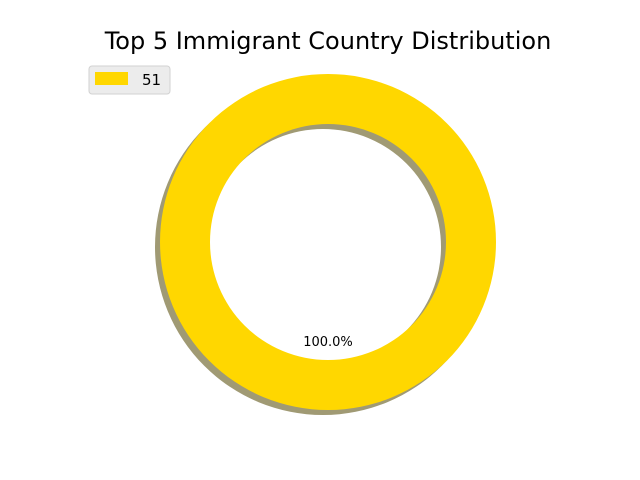 The width and height of the screenshot is (640, 480). I want to click on chart-title: Top 5 Immigrant Country Distribution, so click(328, 41).